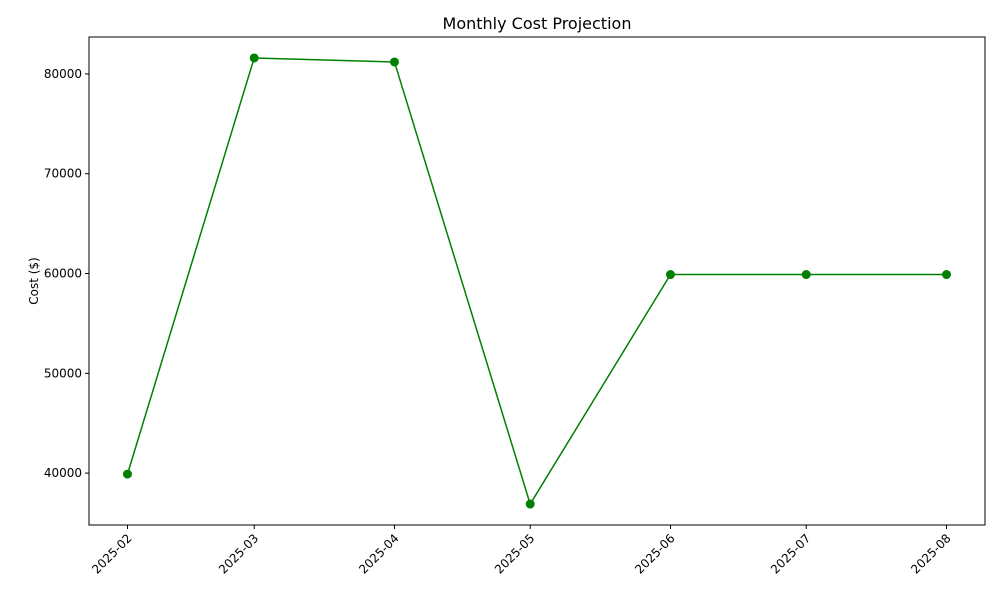 The width and height of the screenshot is (1000, 600). I want to click on chart-title: Monthly Cost Projection, so click(537, 23).